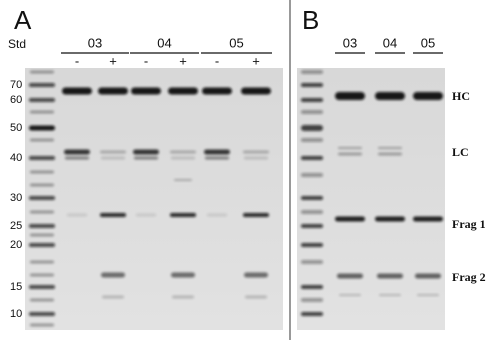 Image resolution: width=500 pixels, height=340 pixels. What do you see at coordinates (16, 314) in the screenshot?
I see `marker-label: 10` at bounding box center [16, 314].